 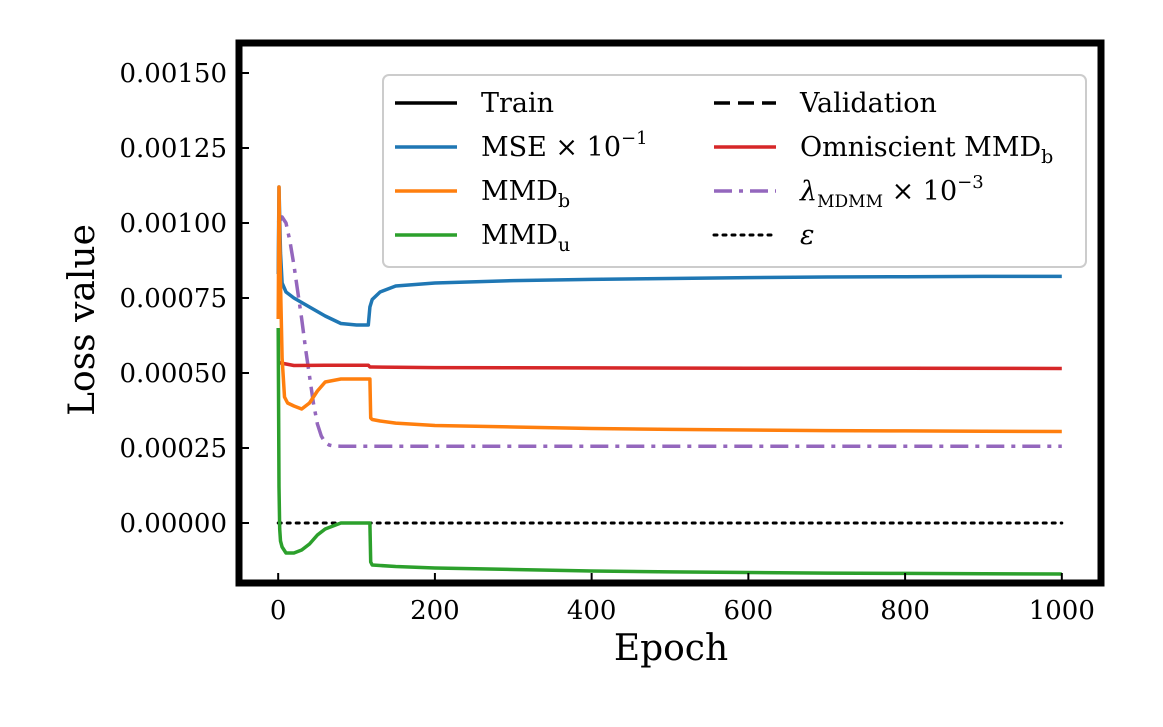 I want to click on y-tick-label-2: 0.00050, so click(x=173, y=374).